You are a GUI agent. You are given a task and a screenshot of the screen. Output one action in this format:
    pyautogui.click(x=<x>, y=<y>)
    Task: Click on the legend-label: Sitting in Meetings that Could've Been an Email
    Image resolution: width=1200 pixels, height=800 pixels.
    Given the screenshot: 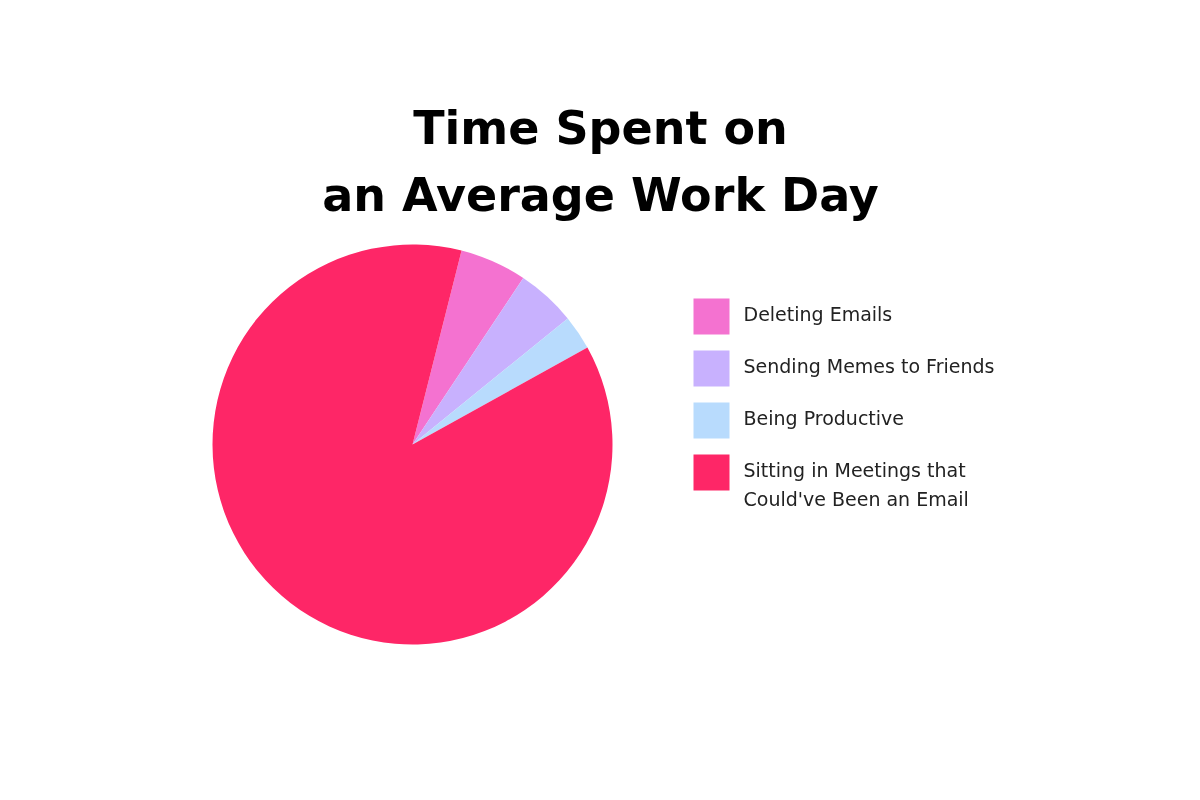 What is the action you would take?
    pyautogui.click(x=856, y=484)
    